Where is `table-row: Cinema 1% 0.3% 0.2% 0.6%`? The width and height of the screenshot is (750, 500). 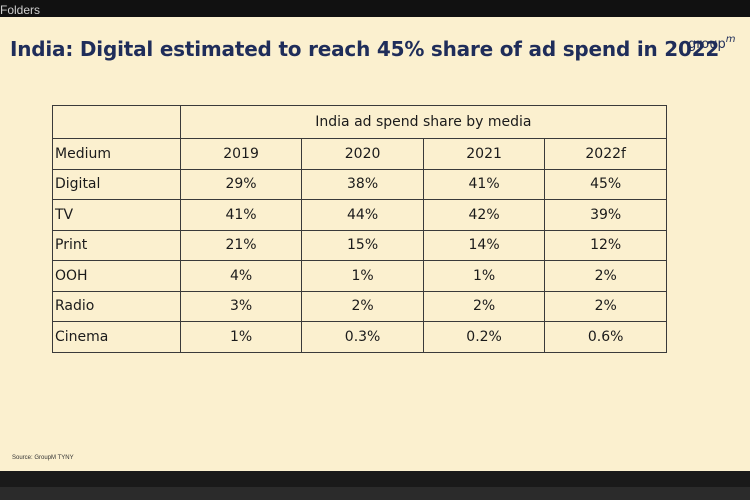 table-row: Cinema 1% 0.3% 0.2% 0.6% is located at coordinates (359, 337).